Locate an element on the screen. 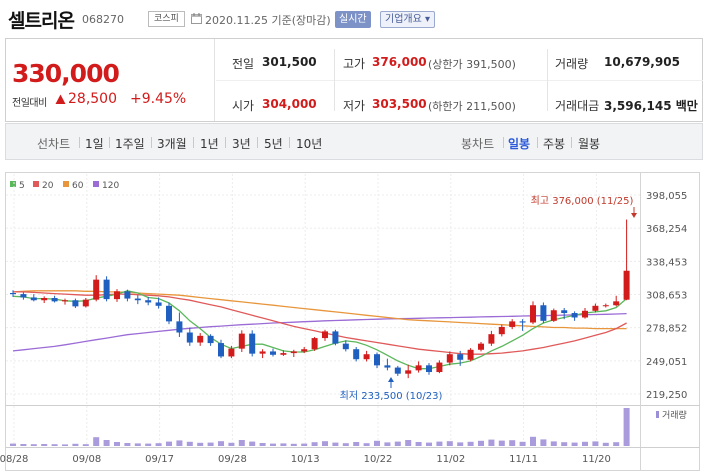 This screenshot has height=472, width=706. period-5year: 5년 is located at coordinates (273, 144).